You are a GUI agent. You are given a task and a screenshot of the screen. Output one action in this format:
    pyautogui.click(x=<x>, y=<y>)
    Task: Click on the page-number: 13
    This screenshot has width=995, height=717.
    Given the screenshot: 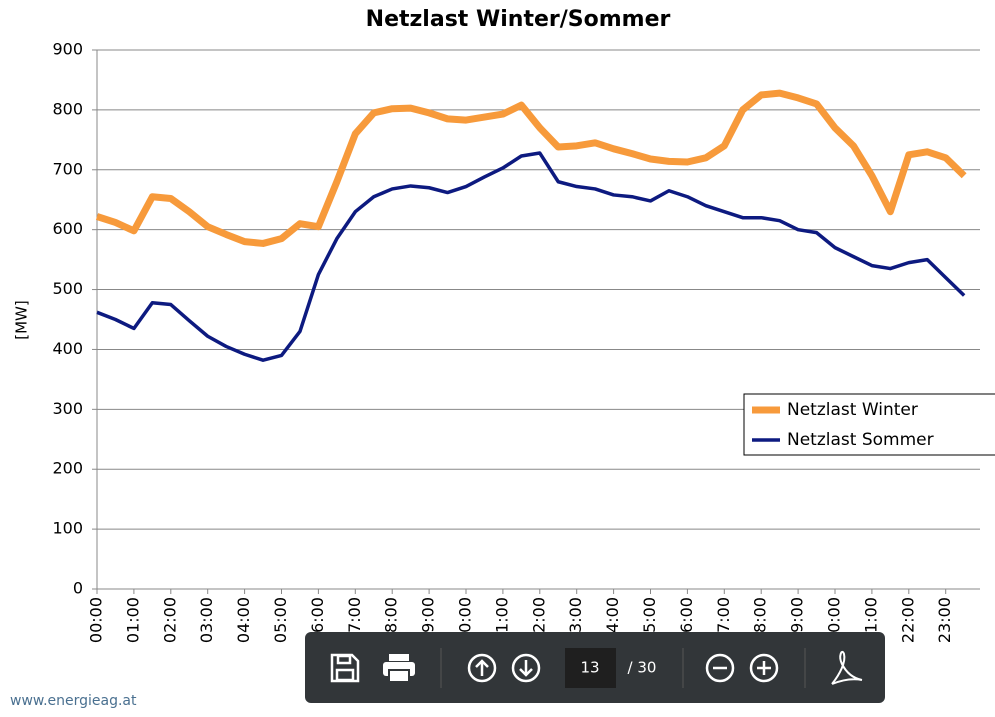 What is the action you would take?
    pyautogui.click(x=589, y=668)
    